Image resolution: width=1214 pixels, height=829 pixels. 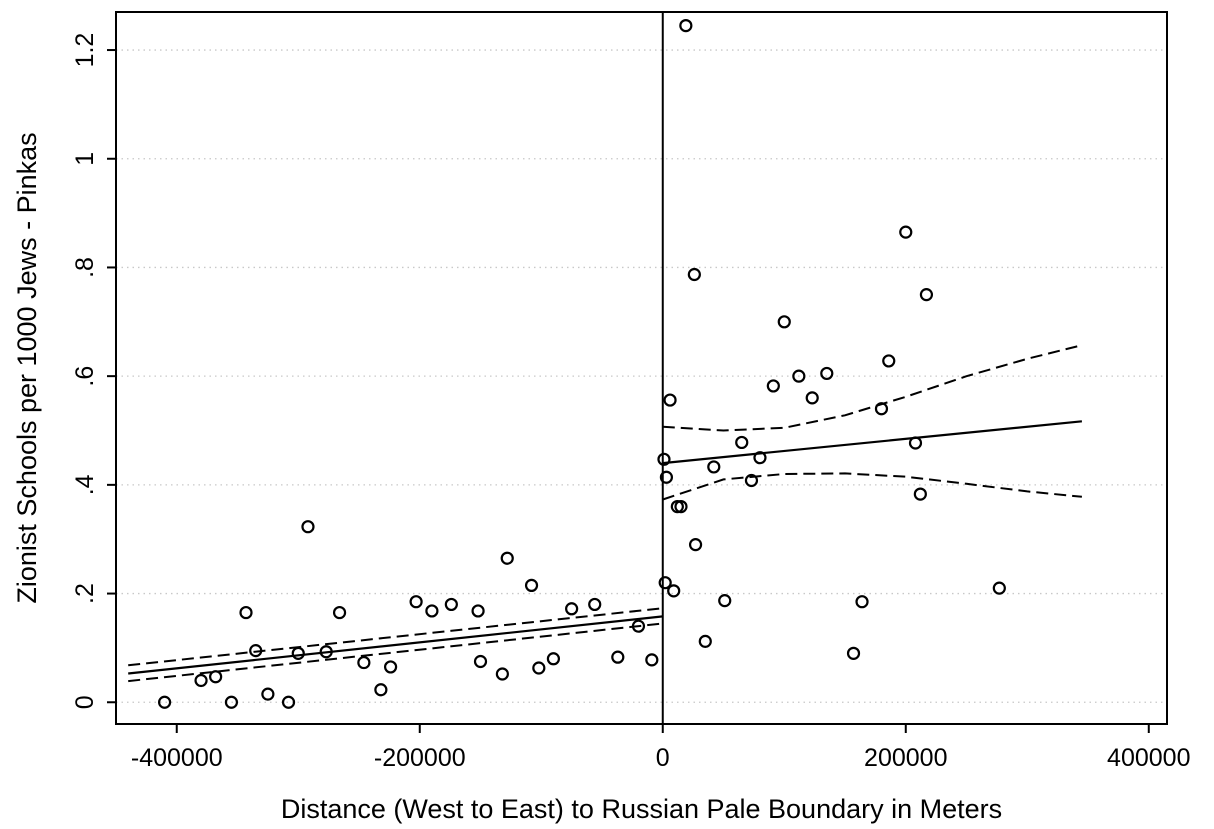 I want to click on y-tick-label-6: 1.2, so click(x=85, y=50).